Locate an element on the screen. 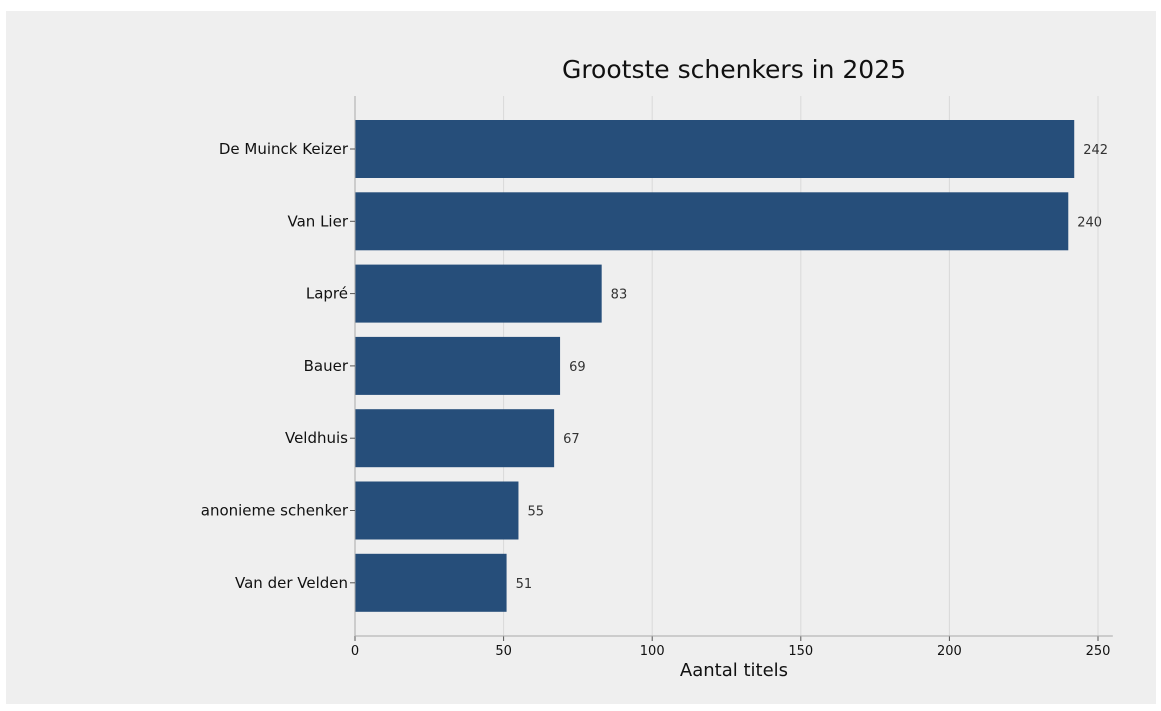 The width and height of the screenshot is (1161, 711). data-label: 69 is located at coordinates (577, 367).